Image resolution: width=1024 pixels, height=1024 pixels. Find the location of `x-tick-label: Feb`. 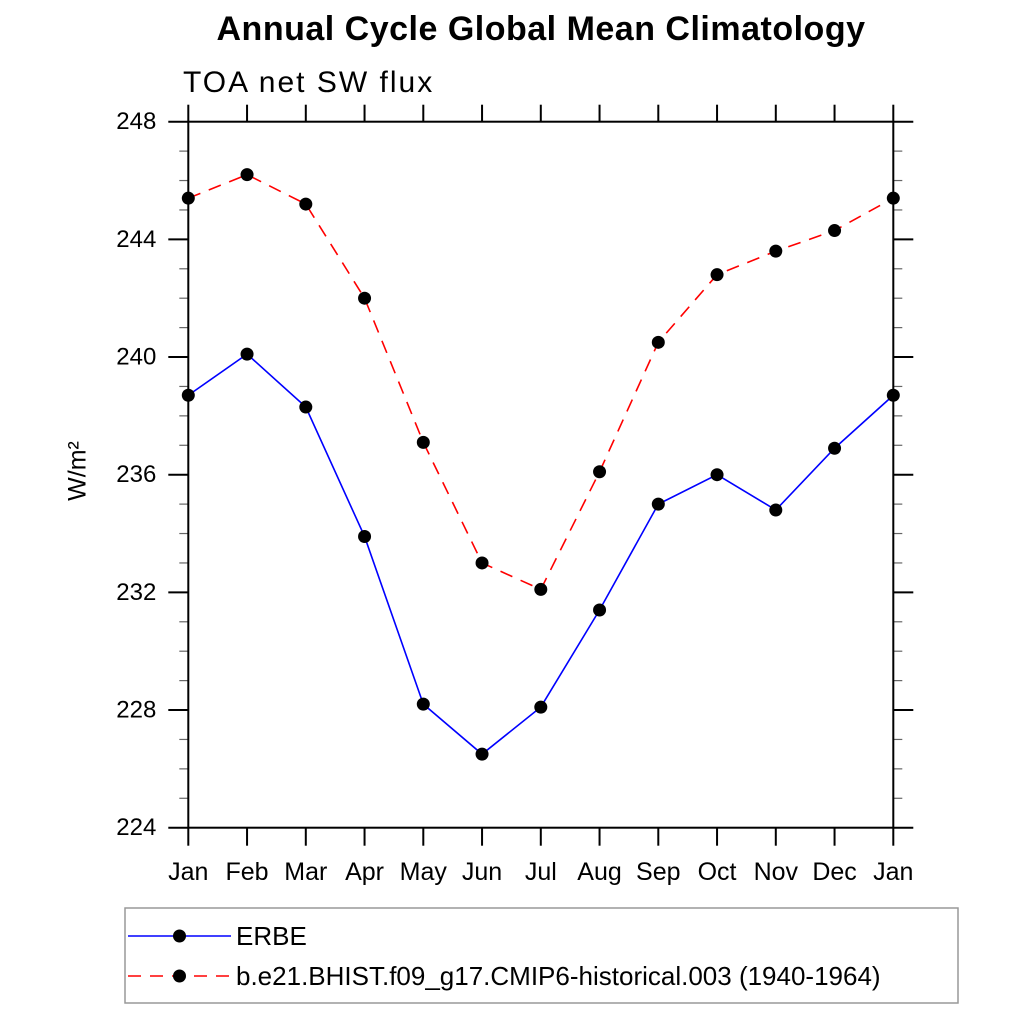

x-tick-label: Feb is located at coordinates (247, 872).